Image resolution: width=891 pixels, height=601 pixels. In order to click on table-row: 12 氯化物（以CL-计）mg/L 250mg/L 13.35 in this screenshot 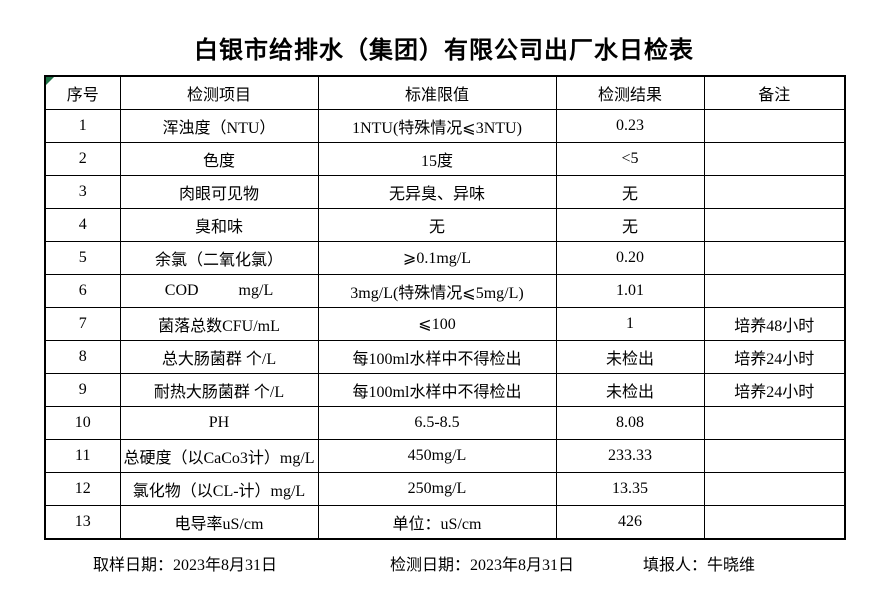, I will do `click(445, 489)`.